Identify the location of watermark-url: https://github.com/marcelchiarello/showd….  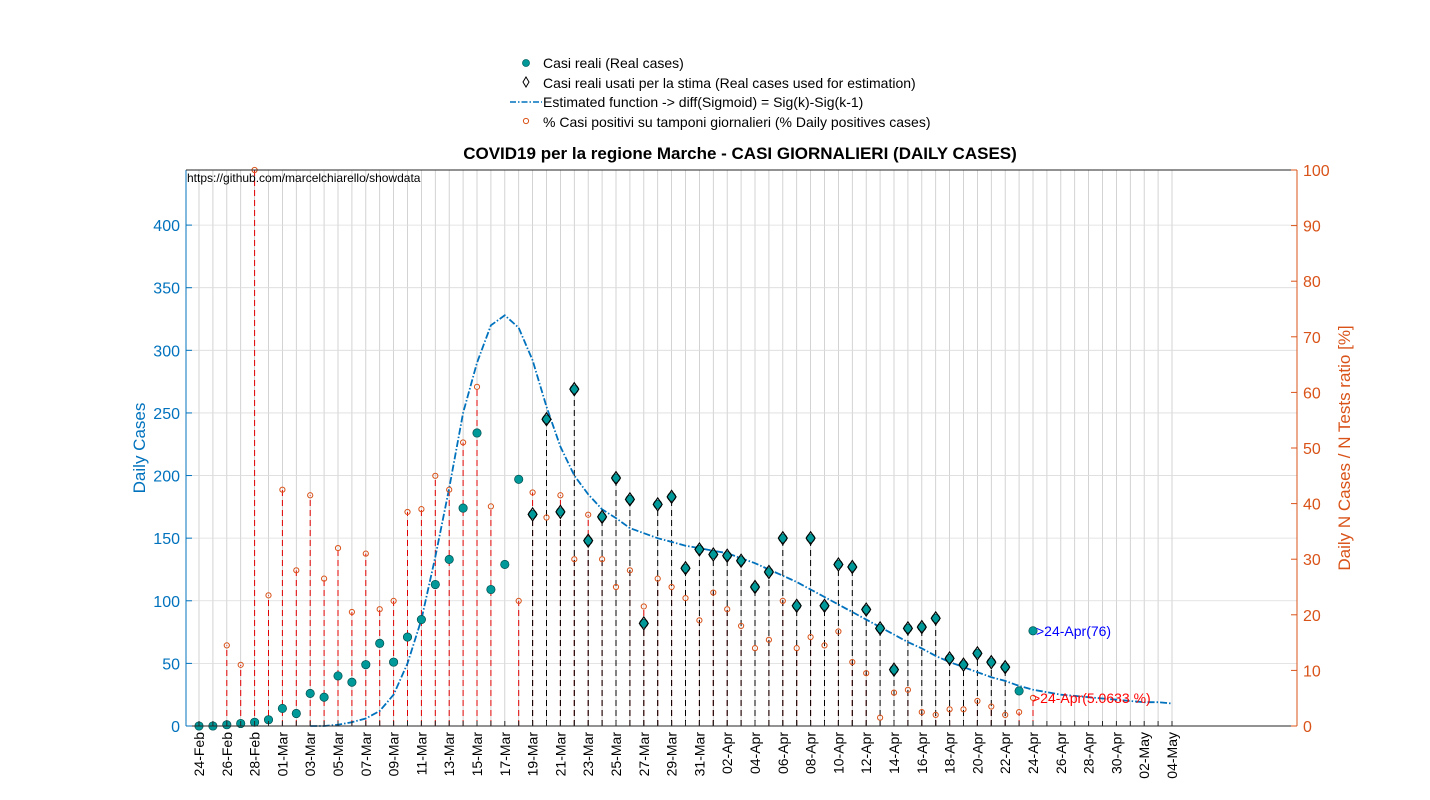
(304, 178).